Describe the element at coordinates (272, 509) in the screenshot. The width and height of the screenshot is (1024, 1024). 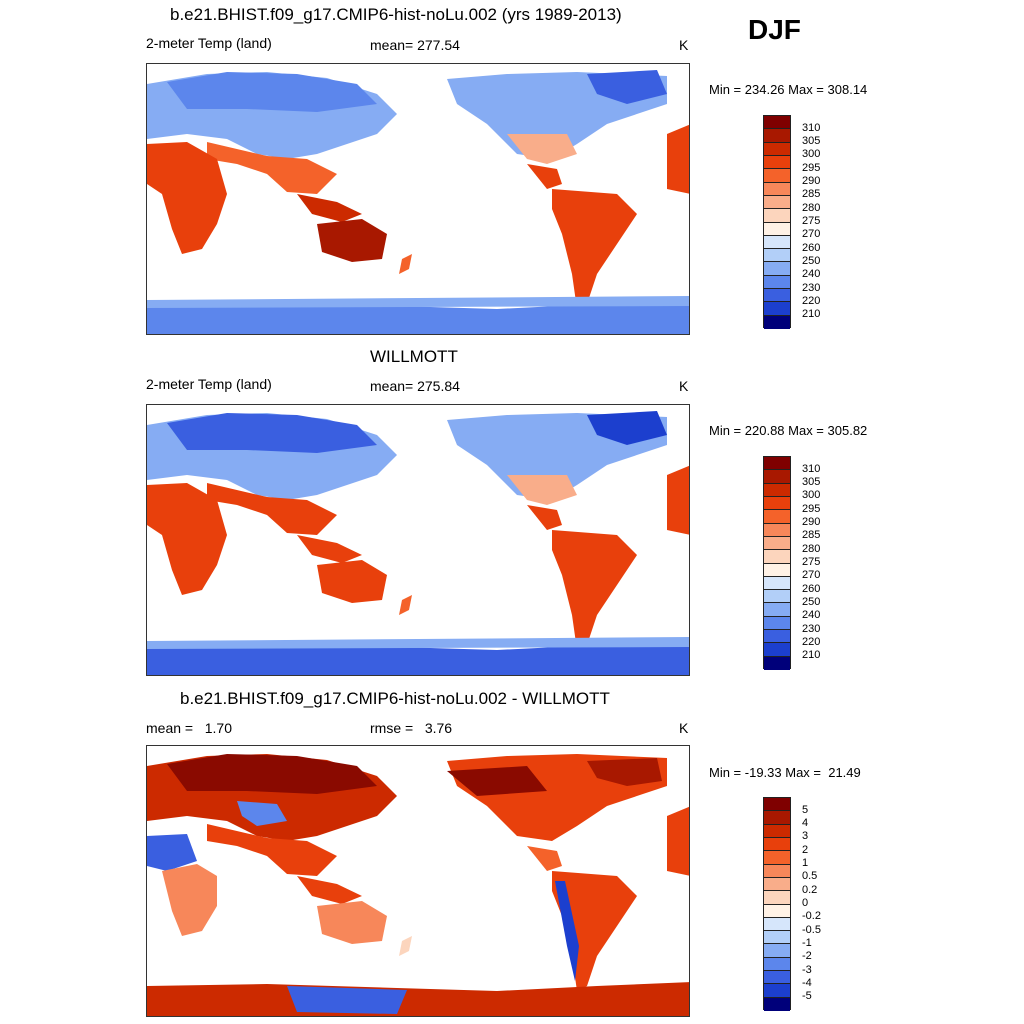
I see `panel2-south-asia` at that location.